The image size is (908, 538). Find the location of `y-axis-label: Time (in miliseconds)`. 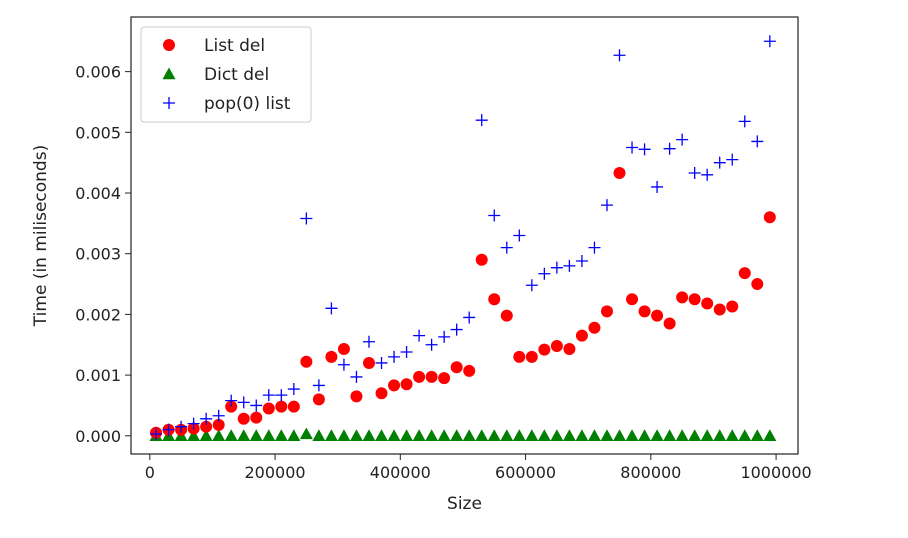

y-axis-label: Time (in miliseconds) is located at coordinates (41, 236).